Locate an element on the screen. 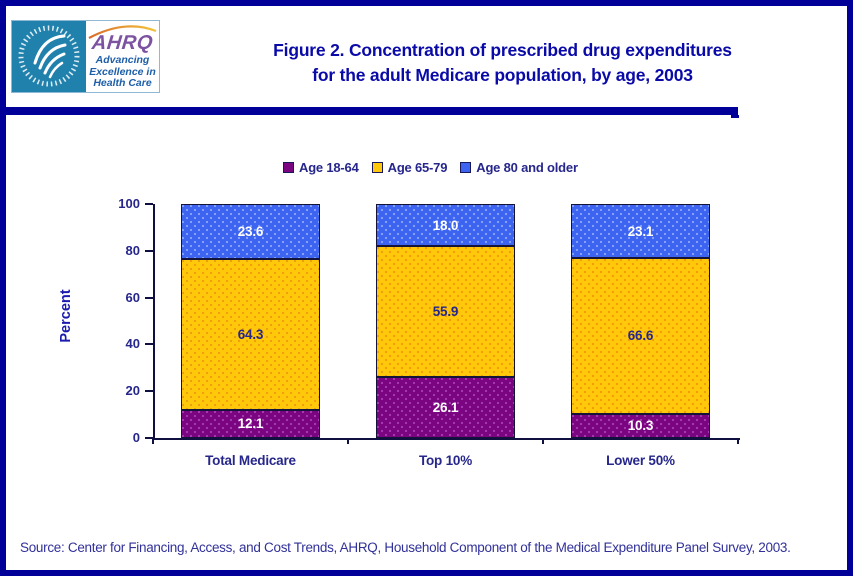 This screenshot has height=576, width=853. legend-item: Age 18-64 is located at coordinates (321, 167).